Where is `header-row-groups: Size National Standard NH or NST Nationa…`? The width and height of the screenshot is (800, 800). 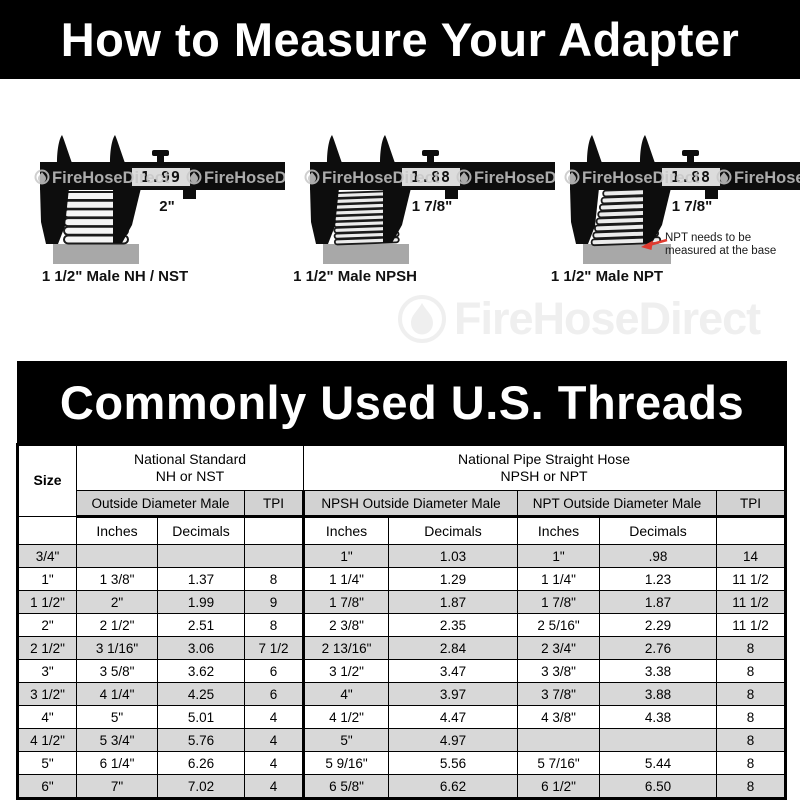
header-row-groups: Size National Standard NH or NST Nationa… is located at coordinates (402, 480).